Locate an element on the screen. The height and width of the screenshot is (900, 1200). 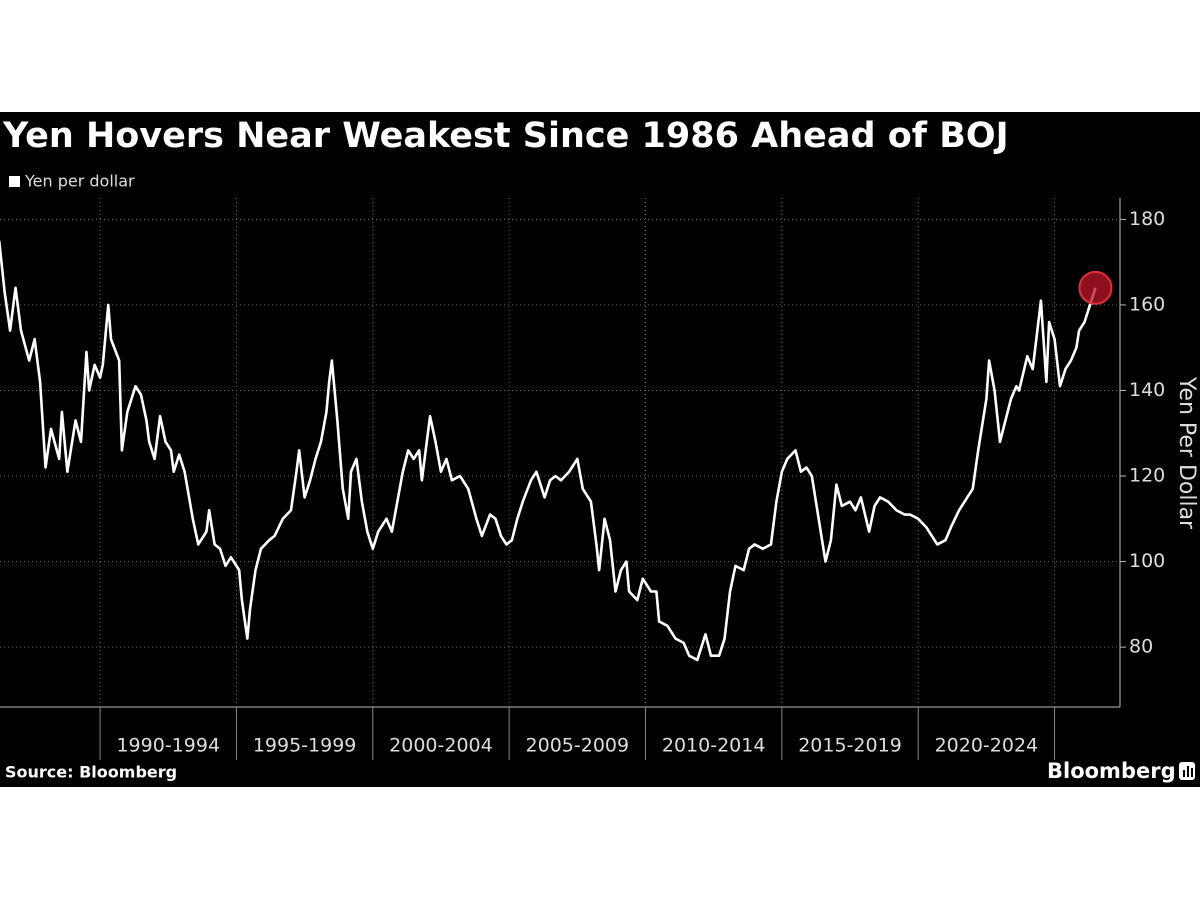
logo-icon is located at coordinates (1187, 771).